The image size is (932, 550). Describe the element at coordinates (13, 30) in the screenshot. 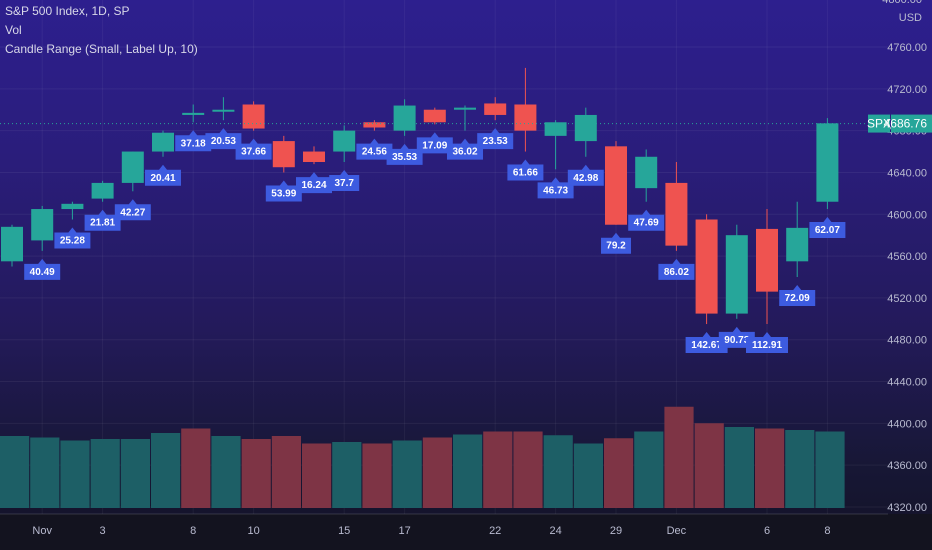

I see `legend-volume: Vol` at that location.